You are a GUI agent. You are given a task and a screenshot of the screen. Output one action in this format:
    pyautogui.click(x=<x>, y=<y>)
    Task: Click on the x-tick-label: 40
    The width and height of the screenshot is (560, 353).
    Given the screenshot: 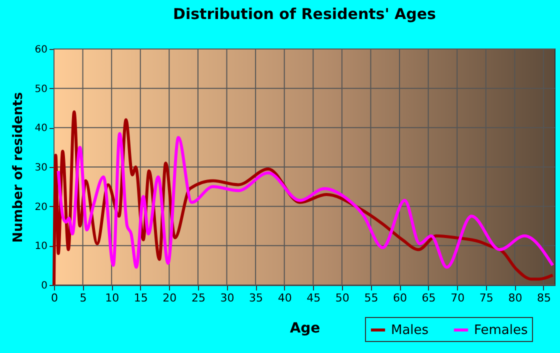 What is the action you would take?
    pyautogui.click(x=285, y=298)
    